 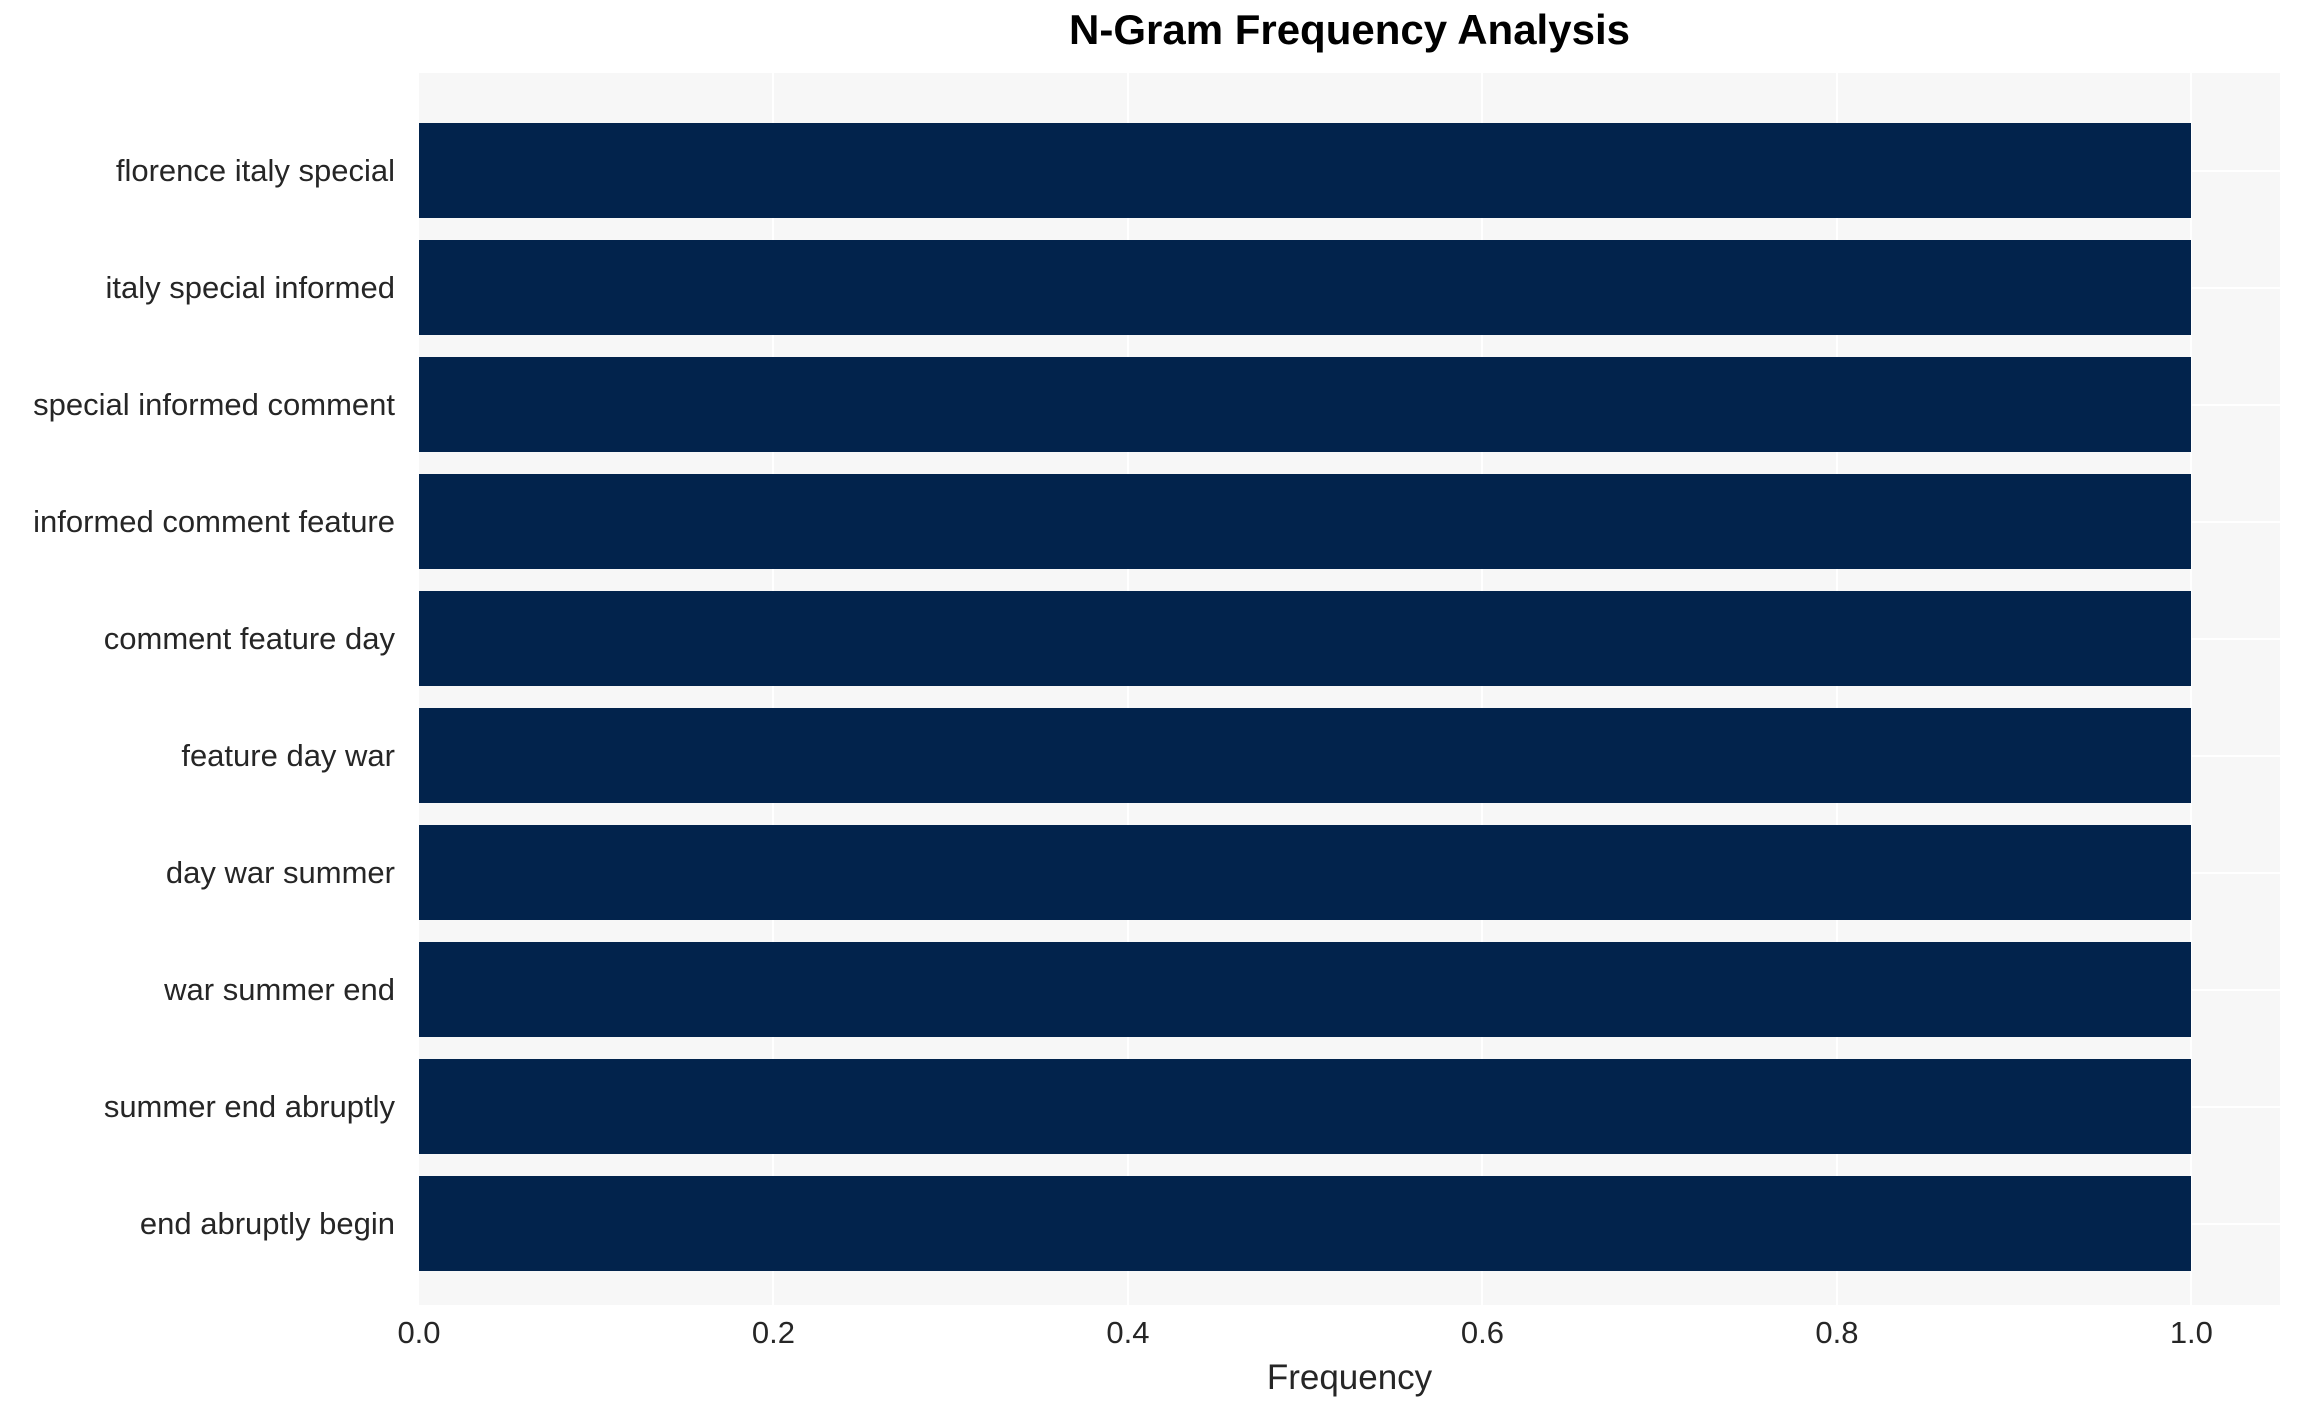 I want to click on y-tick-label: feature day war, so click(x=288, y=755).